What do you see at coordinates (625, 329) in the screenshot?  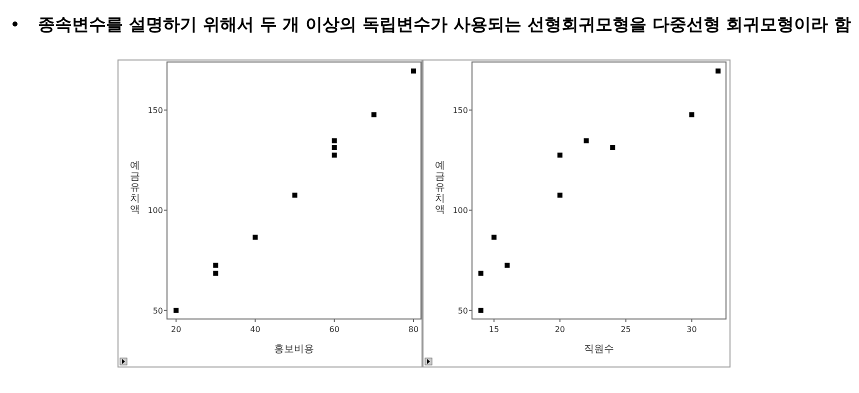 I see `x-tick-label: 25` at bounding box center [625, 329].